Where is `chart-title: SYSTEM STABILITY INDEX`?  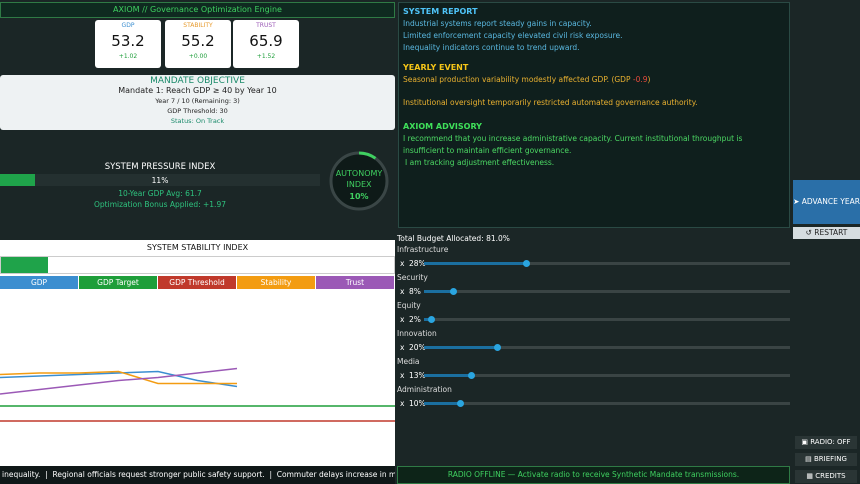 chart-title: SYSTEM STABILITY INDEX is located at coordinates (197, 247).